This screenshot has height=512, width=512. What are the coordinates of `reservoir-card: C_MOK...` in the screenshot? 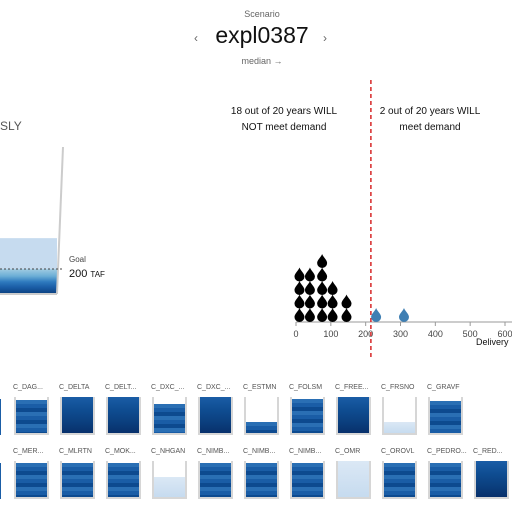 It's located at (126, 474).